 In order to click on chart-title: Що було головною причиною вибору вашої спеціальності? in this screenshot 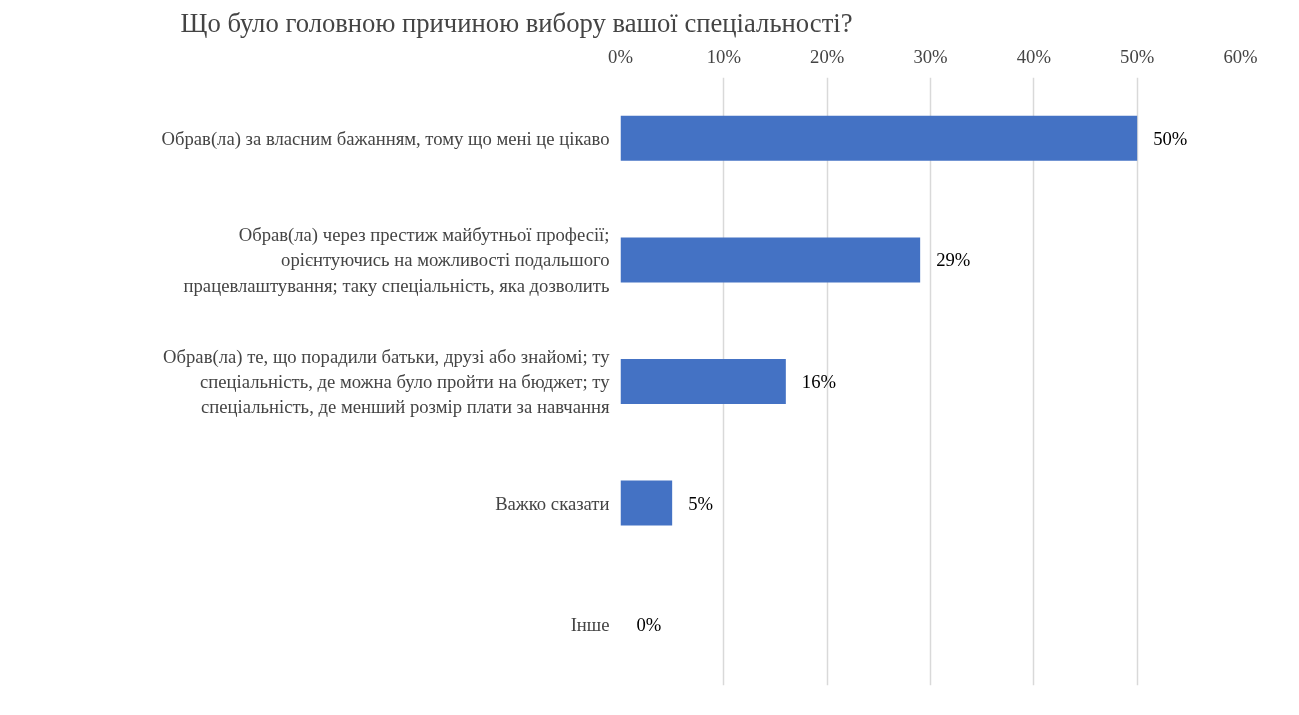, I will do `click(516, 22)`.